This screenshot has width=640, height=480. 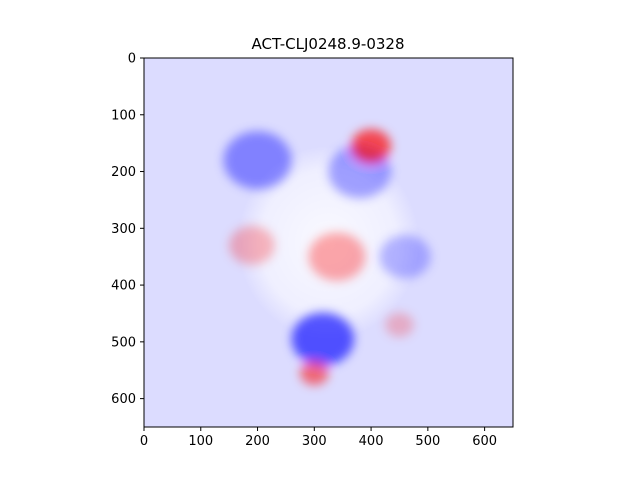 What do you see at coordinates (328, 44) in the screenshot?
I see `chart-title: ACT-CLJ0248.9-0328` at bounding box center [328, 44].